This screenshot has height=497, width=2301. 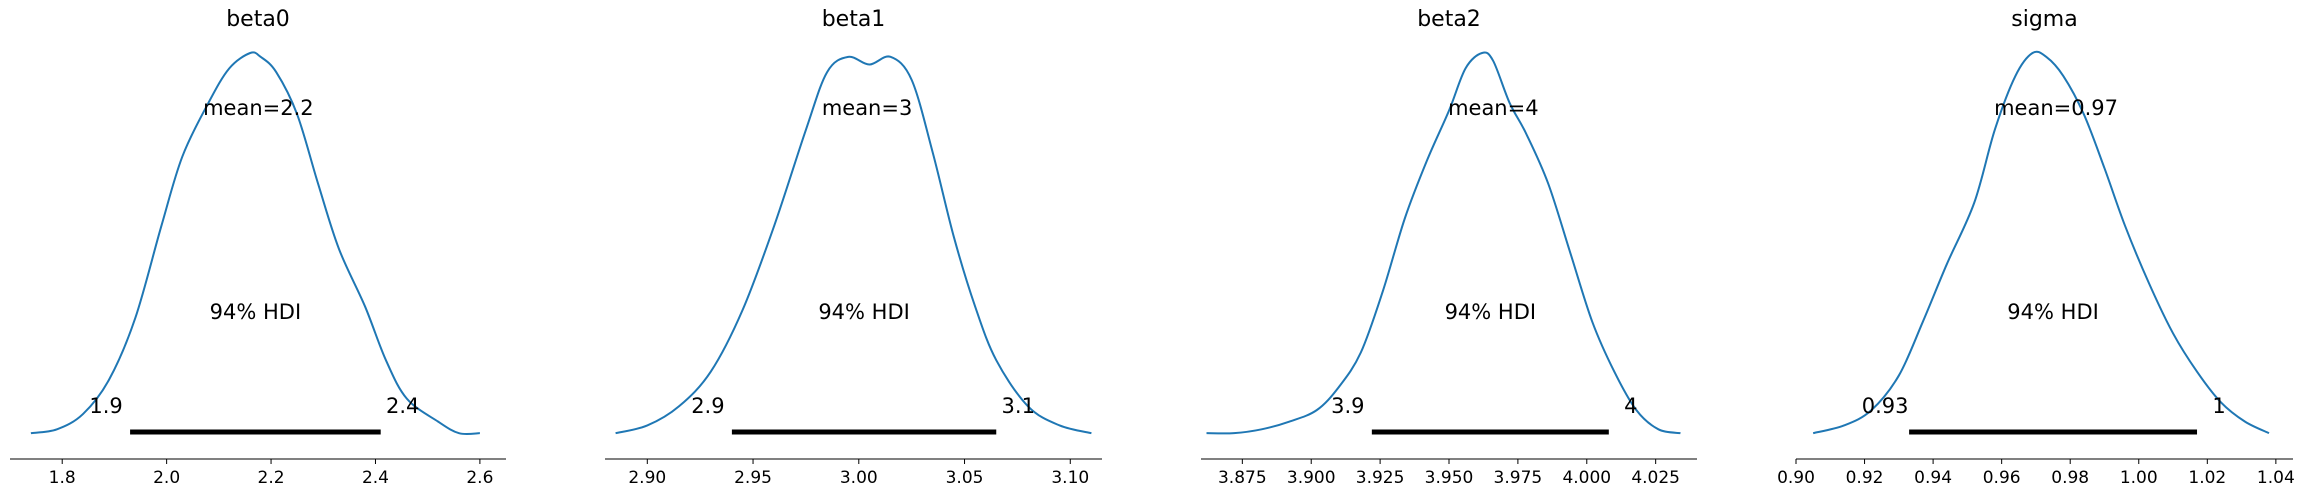 I want to click on x-tick-label: 2.95, so click(x=753, y=478).